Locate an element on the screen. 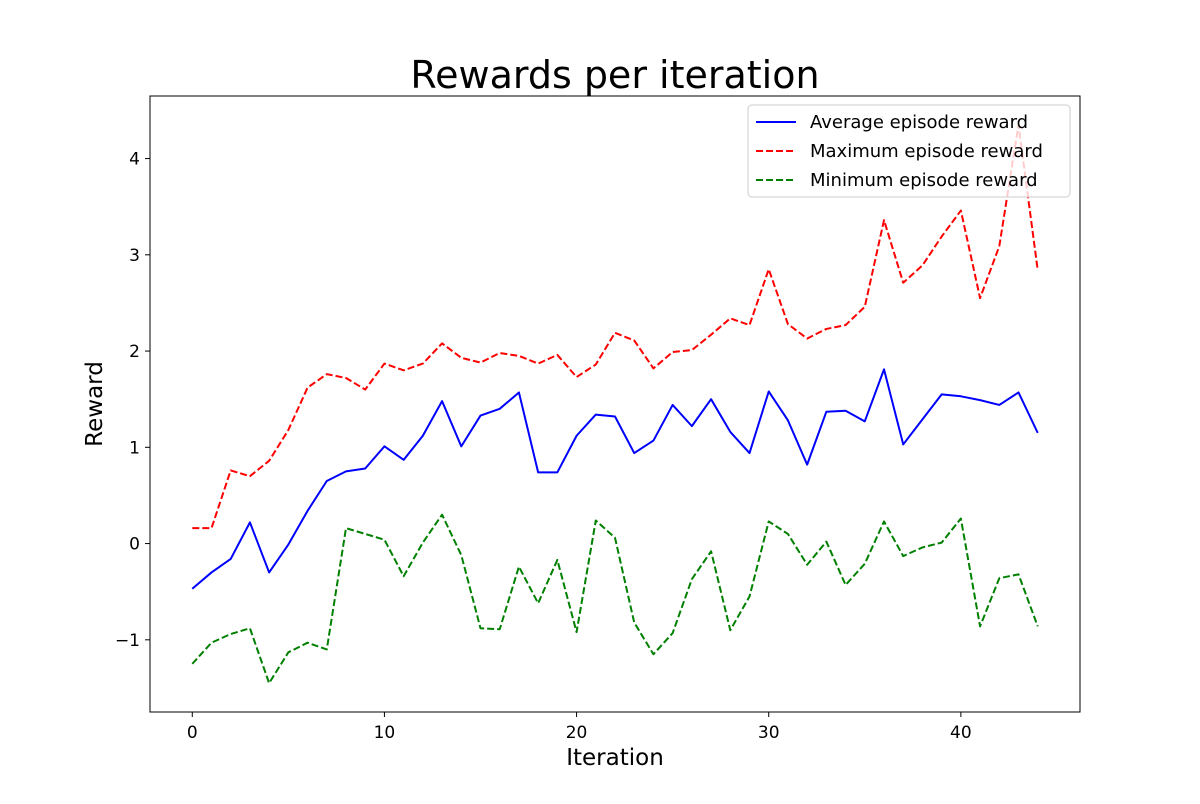 The height and width of the screenshot is (804, 1200). x-axis-ticks: 0 10 20 30 40 is located at coordinates (579, 727).